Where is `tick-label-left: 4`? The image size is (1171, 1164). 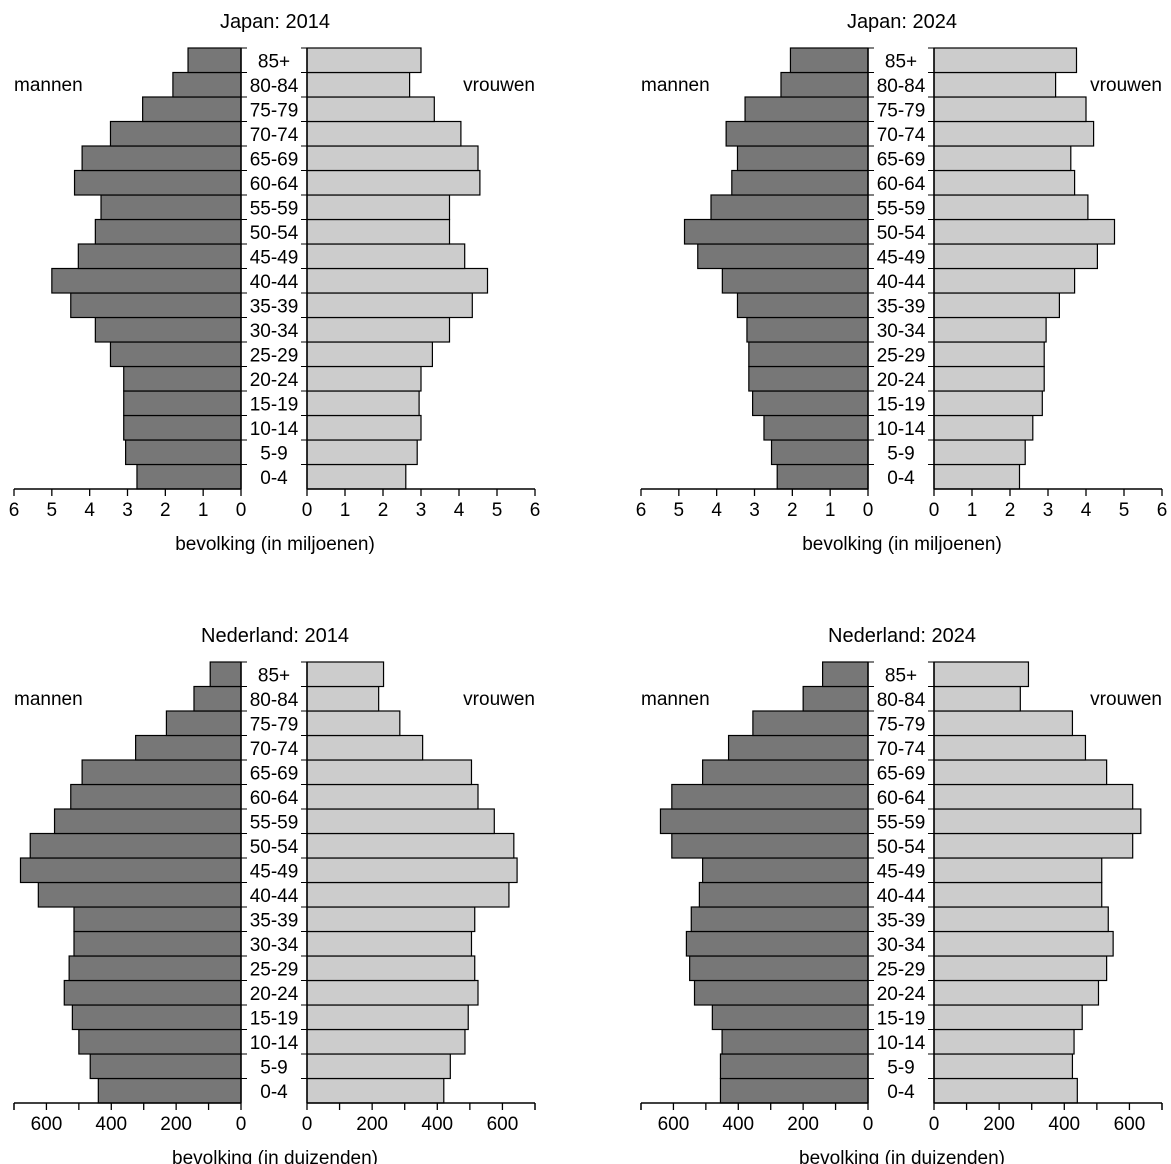
tick-label-left: 4 is located at coordinates (716, 510).